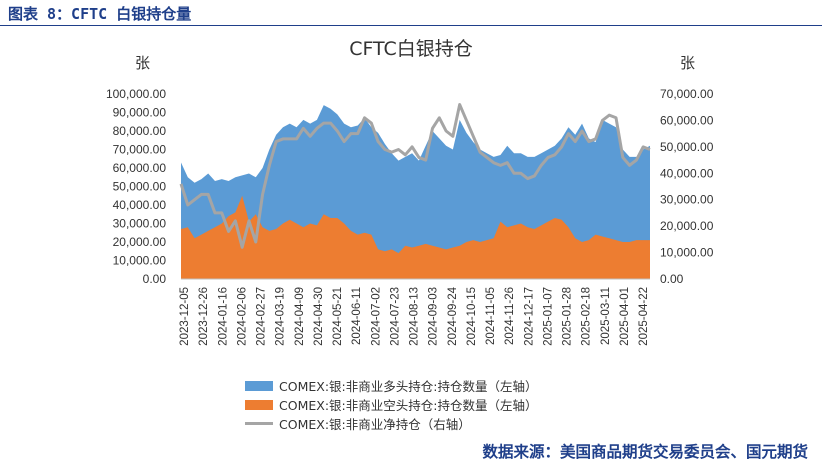  I want to click on legend-label-net: COMEX:银:非商业净持仓（右轴）, so click(375, 424).